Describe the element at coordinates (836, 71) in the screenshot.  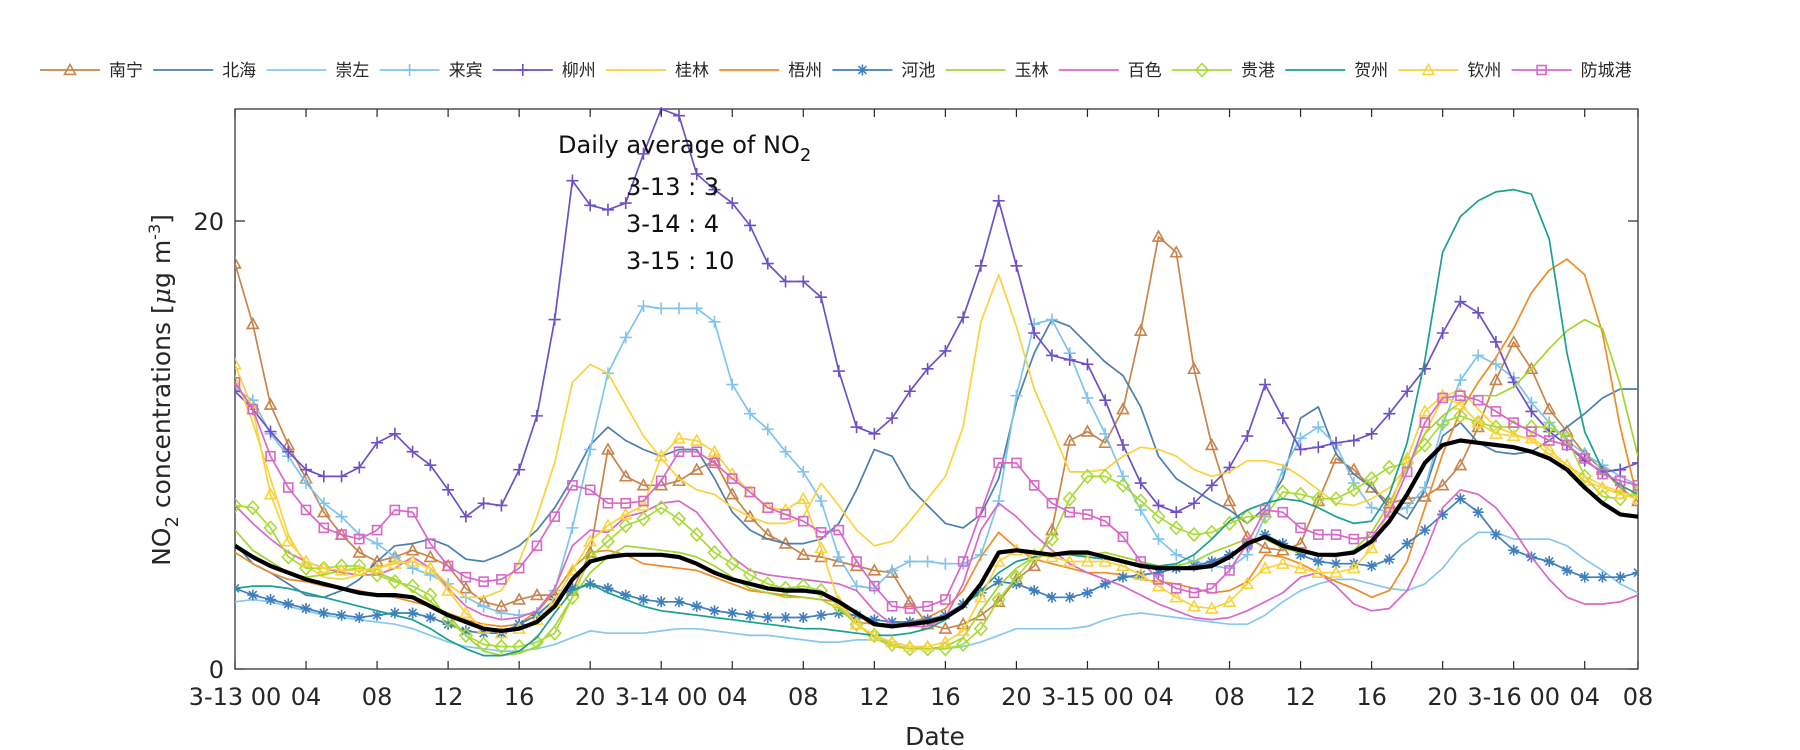
I see `legend: 南宁 北海 崇左 来宾 柳州 桂林 梧州 河池 玉林 百色 贵港 贺州 钦州 防城港` at that location.